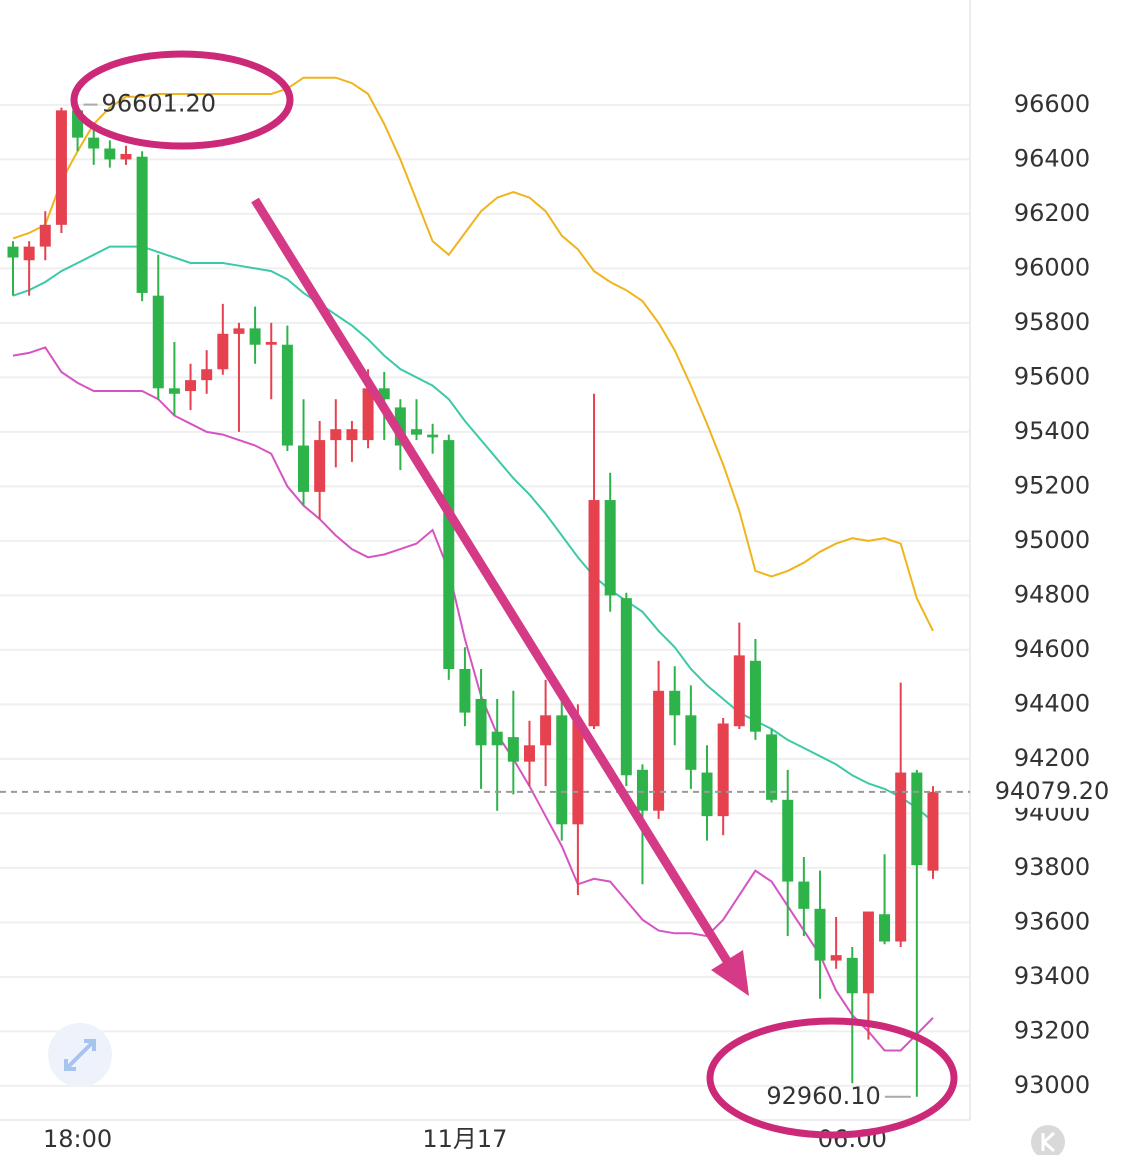 Image resolution: width=1133 pixels, height=1155 pixels. What do you see at coordinates (1052, 594) in the screenshot?
I see `y-tick-label: 94800` at bounding box center [1052, 594].